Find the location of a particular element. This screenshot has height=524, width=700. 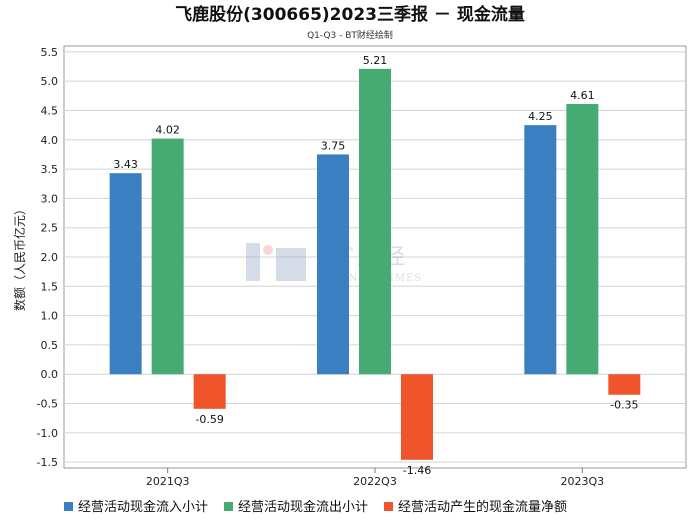

y-tick-label: 4.0 is located at coordinates (50, 140).